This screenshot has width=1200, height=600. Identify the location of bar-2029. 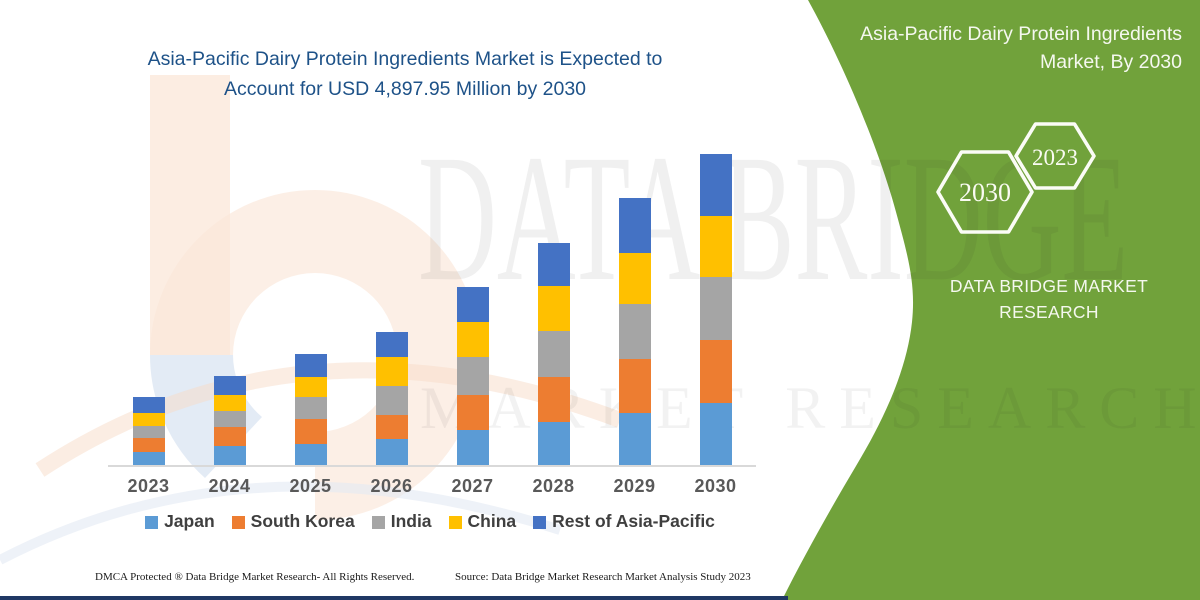
(634, 309).